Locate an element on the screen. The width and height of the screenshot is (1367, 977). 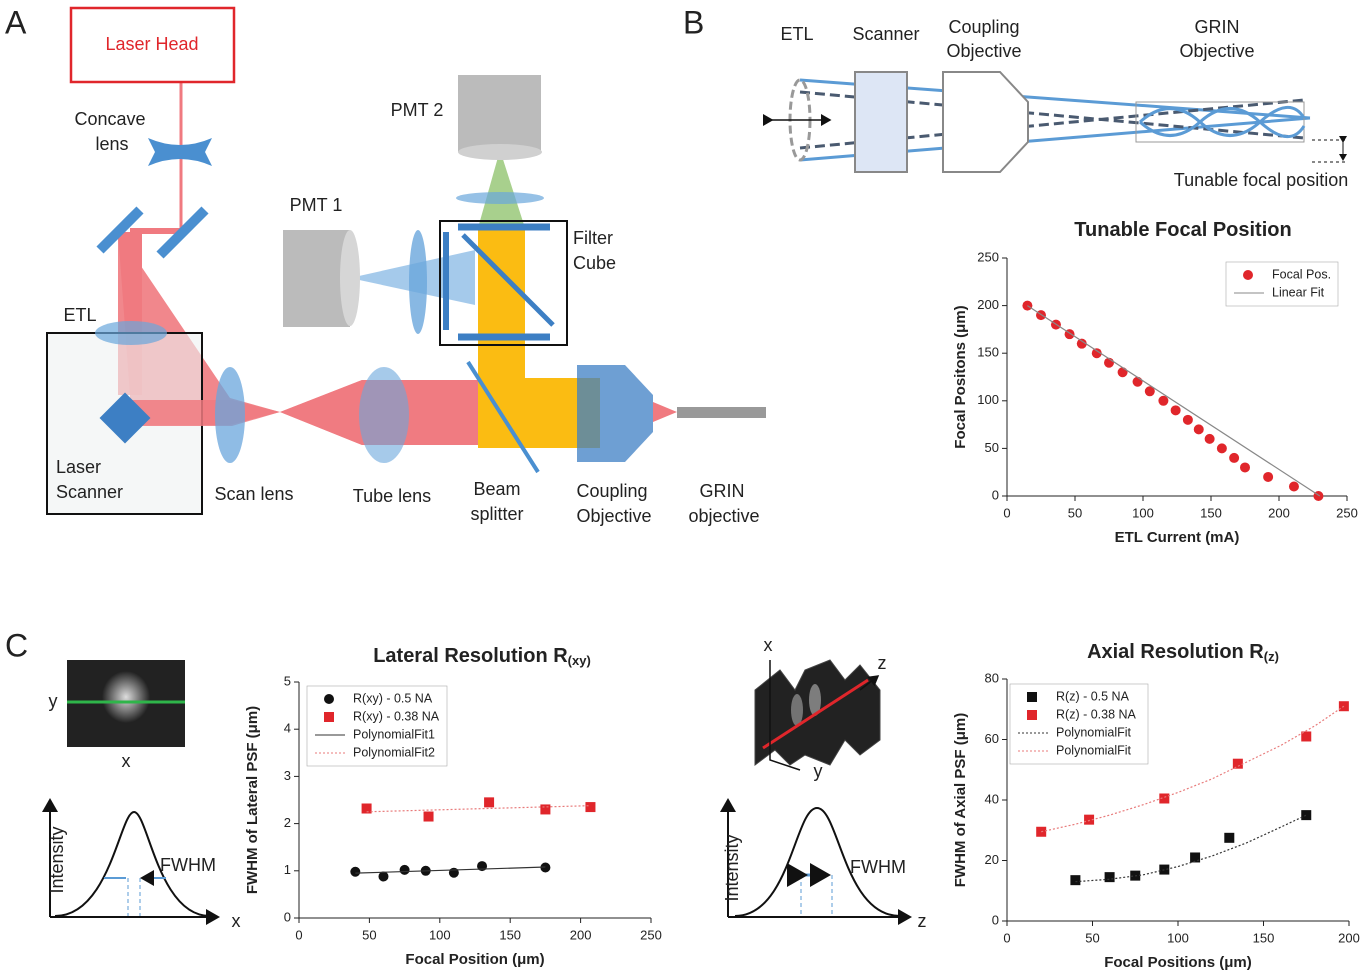
legend-label: R(xy) - 0.5 NA is located at coordinates (393, 698).